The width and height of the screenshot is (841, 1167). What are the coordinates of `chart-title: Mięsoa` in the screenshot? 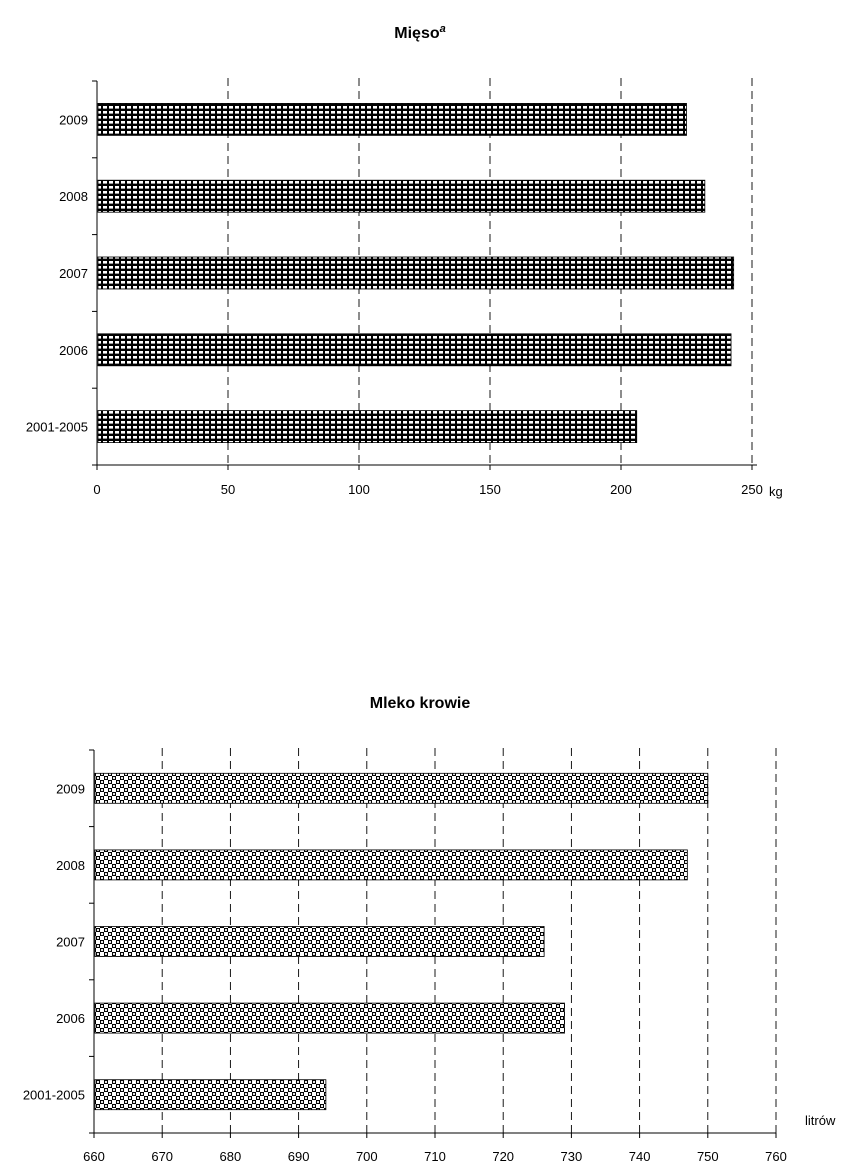 It's located at (419, 32).